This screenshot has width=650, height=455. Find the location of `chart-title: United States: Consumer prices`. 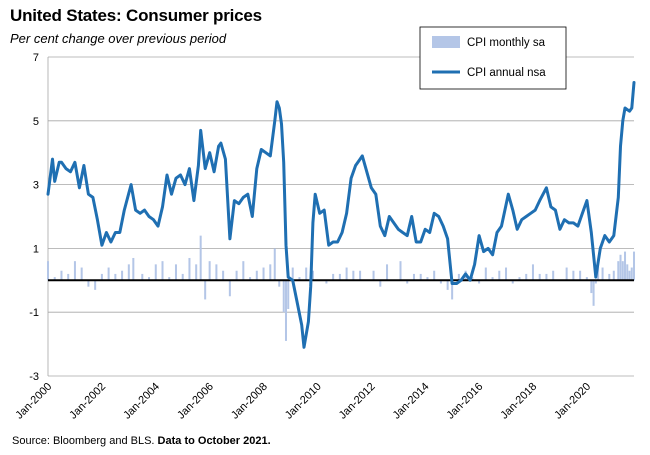

chart-title: United States: Consumer prices is located at coordinates (136, 15).